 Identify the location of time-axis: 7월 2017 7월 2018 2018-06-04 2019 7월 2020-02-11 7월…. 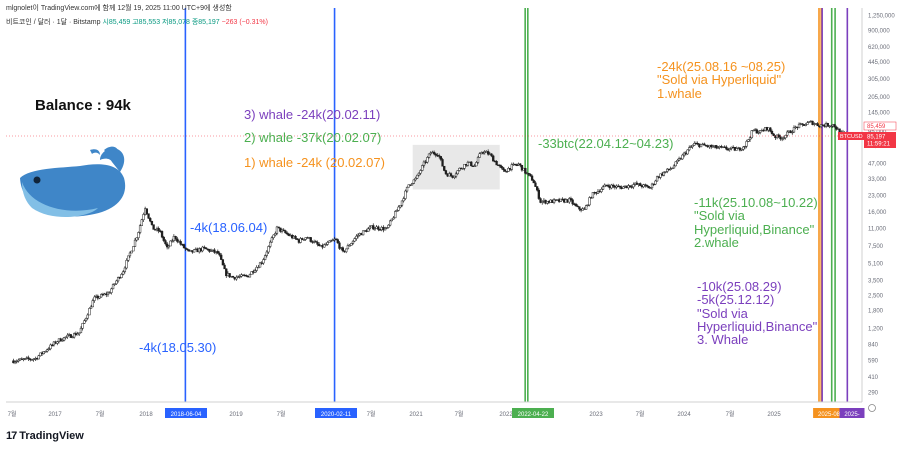
(441, 409).